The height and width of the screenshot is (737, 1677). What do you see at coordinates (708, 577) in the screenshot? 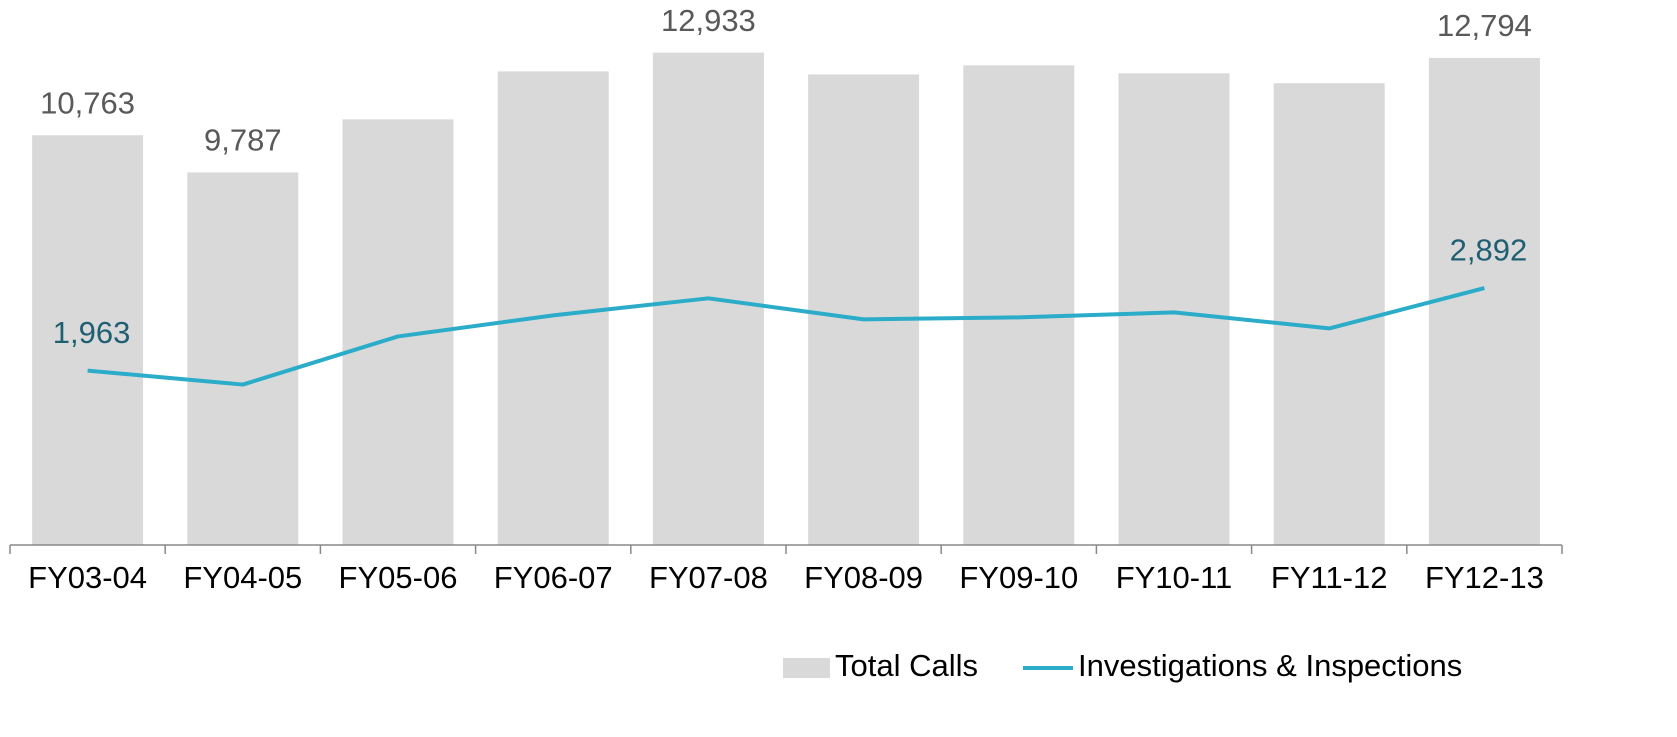
I see `x-tick-label: FY07-08` at bounding box center [708, 577].